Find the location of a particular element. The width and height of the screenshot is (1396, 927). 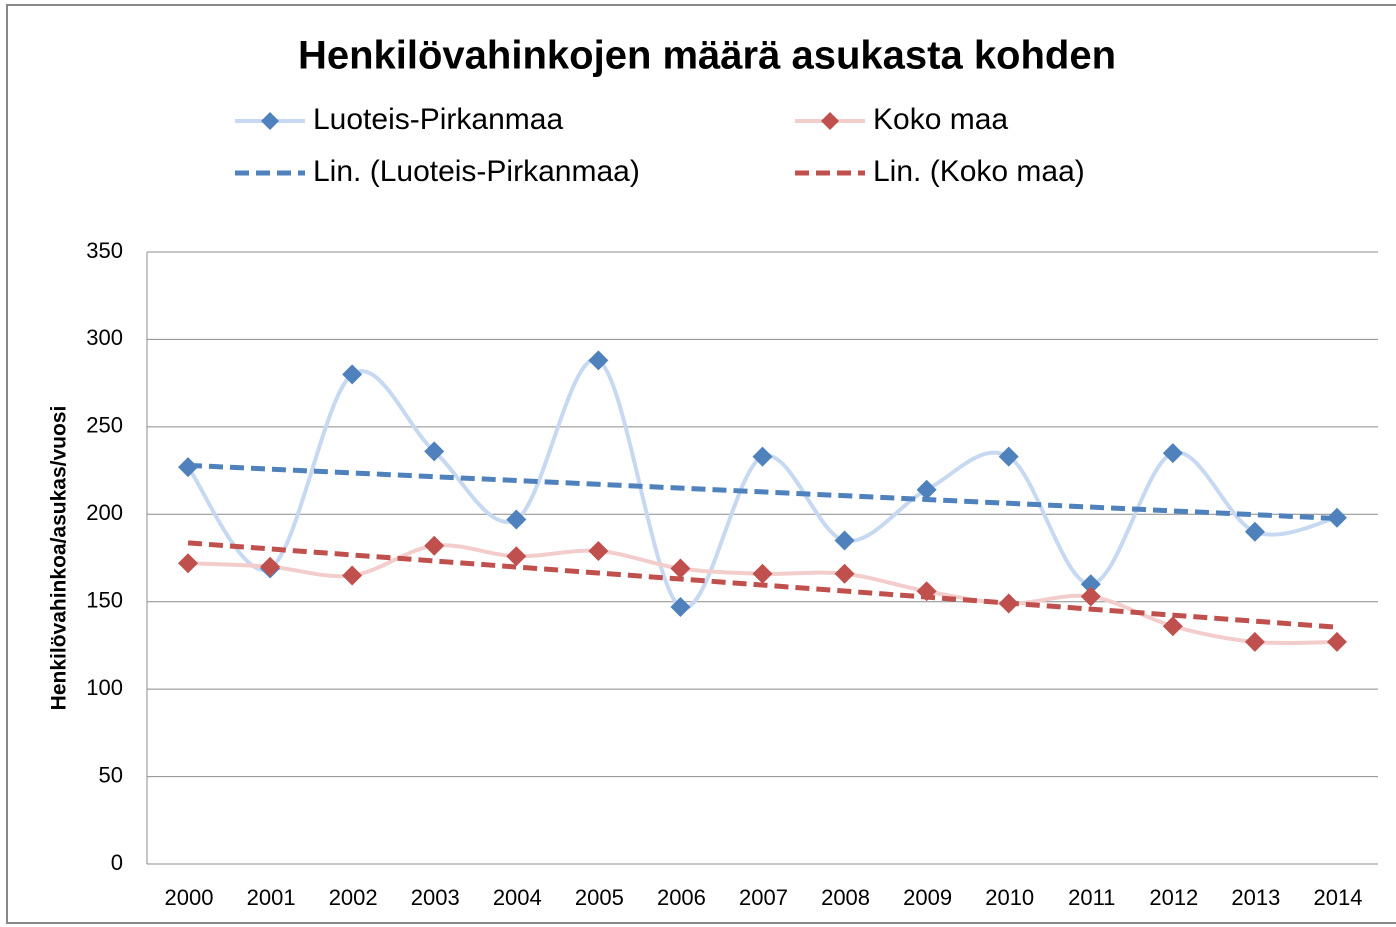

legend-label: Lin. (Koko maa) is located at coordinates (979, 171).